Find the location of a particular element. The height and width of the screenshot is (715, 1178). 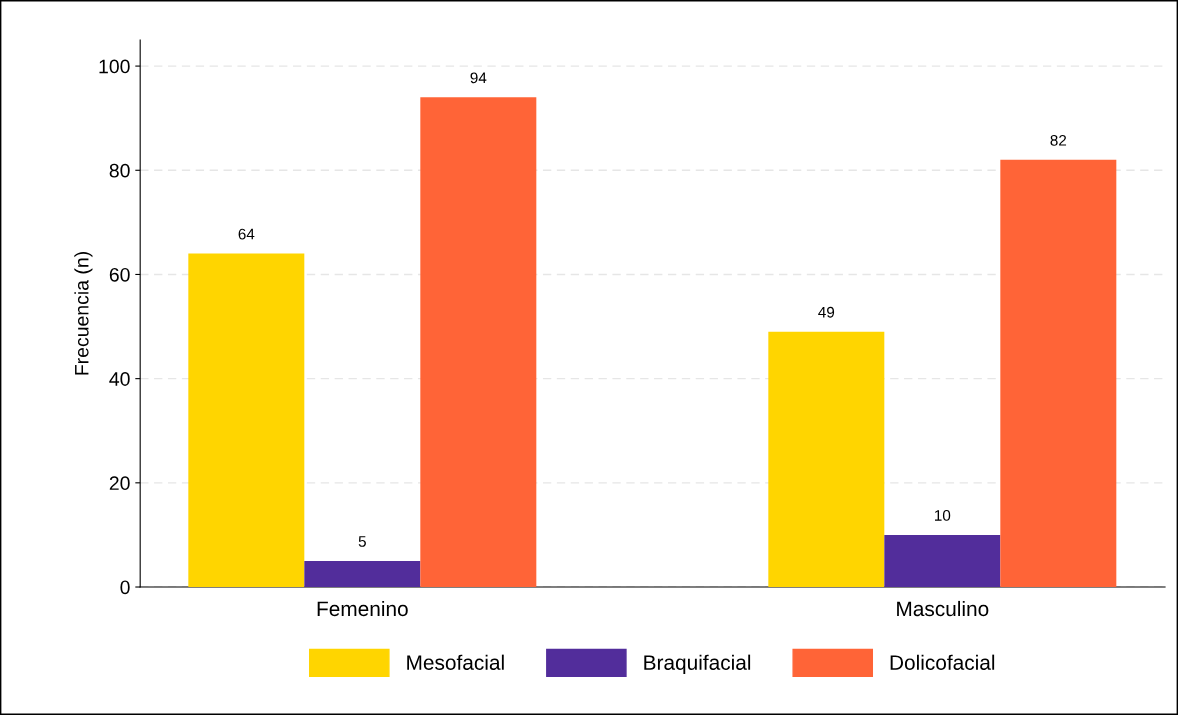

data-label: 5 is located at coordinates (362, 541).